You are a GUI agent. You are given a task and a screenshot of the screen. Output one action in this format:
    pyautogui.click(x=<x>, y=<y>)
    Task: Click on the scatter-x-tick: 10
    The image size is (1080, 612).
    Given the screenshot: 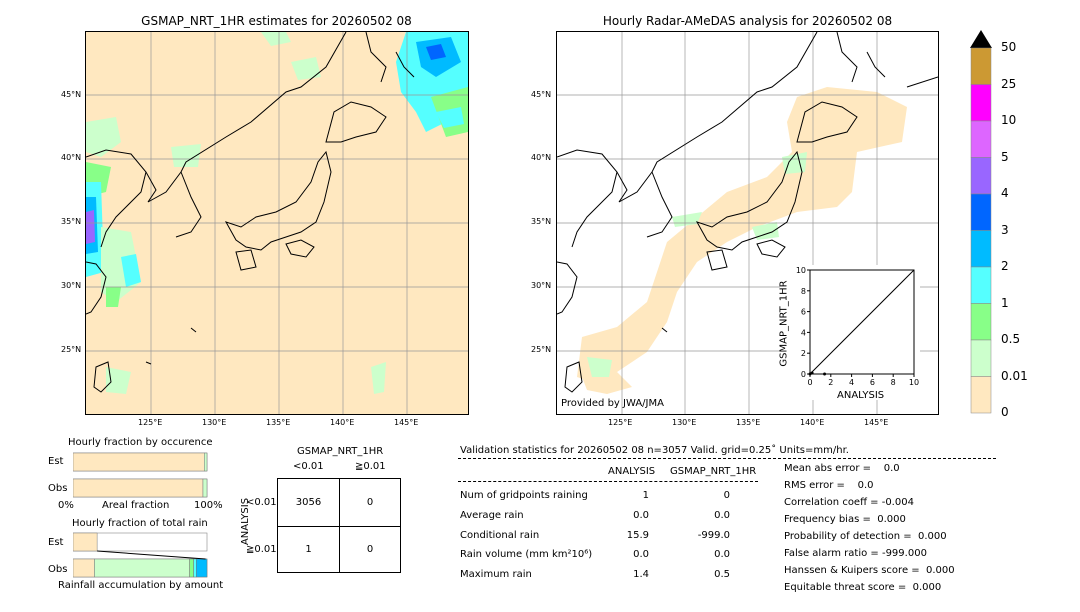 What is the action you would take?
    pyautogui.click(x=914, y=382)
    